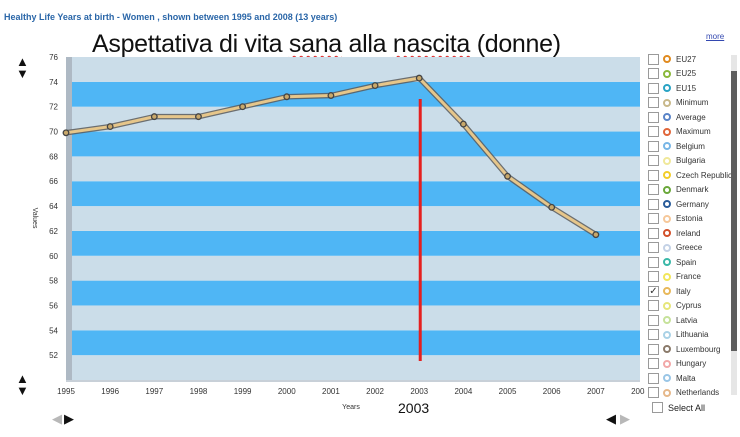 The image size is (740, 437). Describe the element at coordinates (691, 392) in the screenshot. I see `legend-item: Netherlands` at that location.